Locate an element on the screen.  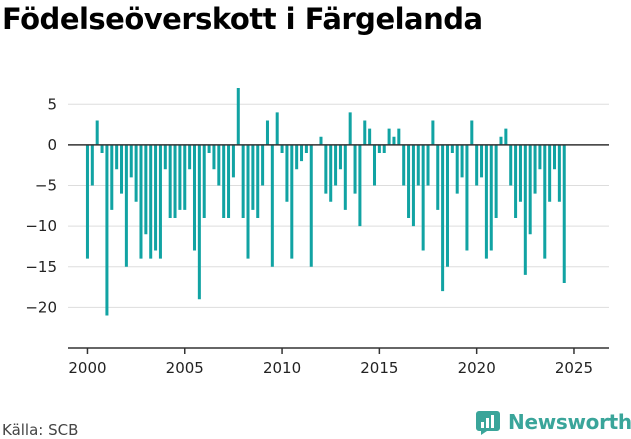
x-tick-label: 2020 is located at coordinates (477, 368).